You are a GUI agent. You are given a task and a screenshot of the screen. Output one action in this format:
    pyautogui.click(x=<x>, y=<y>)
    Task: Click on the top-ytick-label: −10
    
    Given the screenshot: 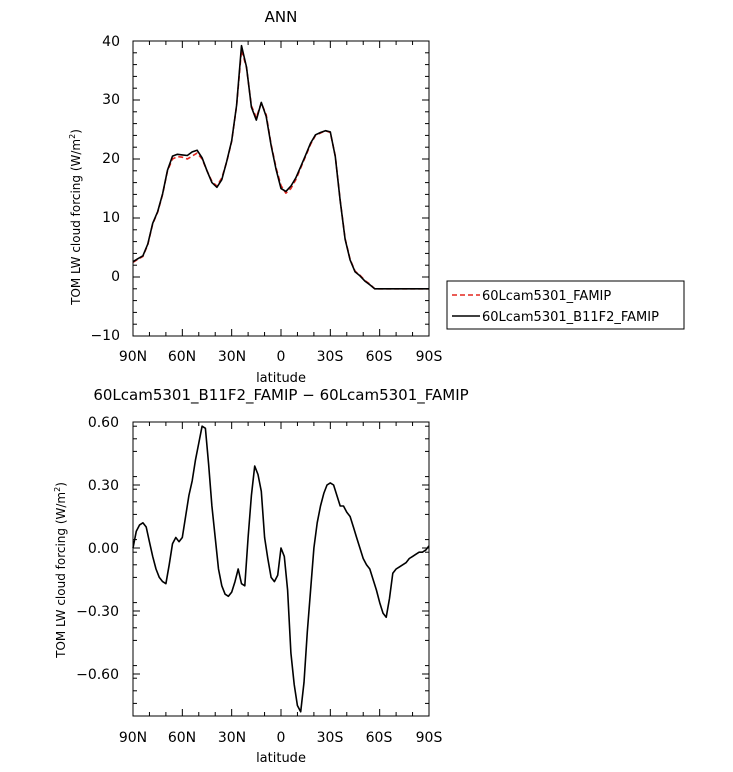 What is the action you would take?
    pyautogui.click(x=105, y=336)
    